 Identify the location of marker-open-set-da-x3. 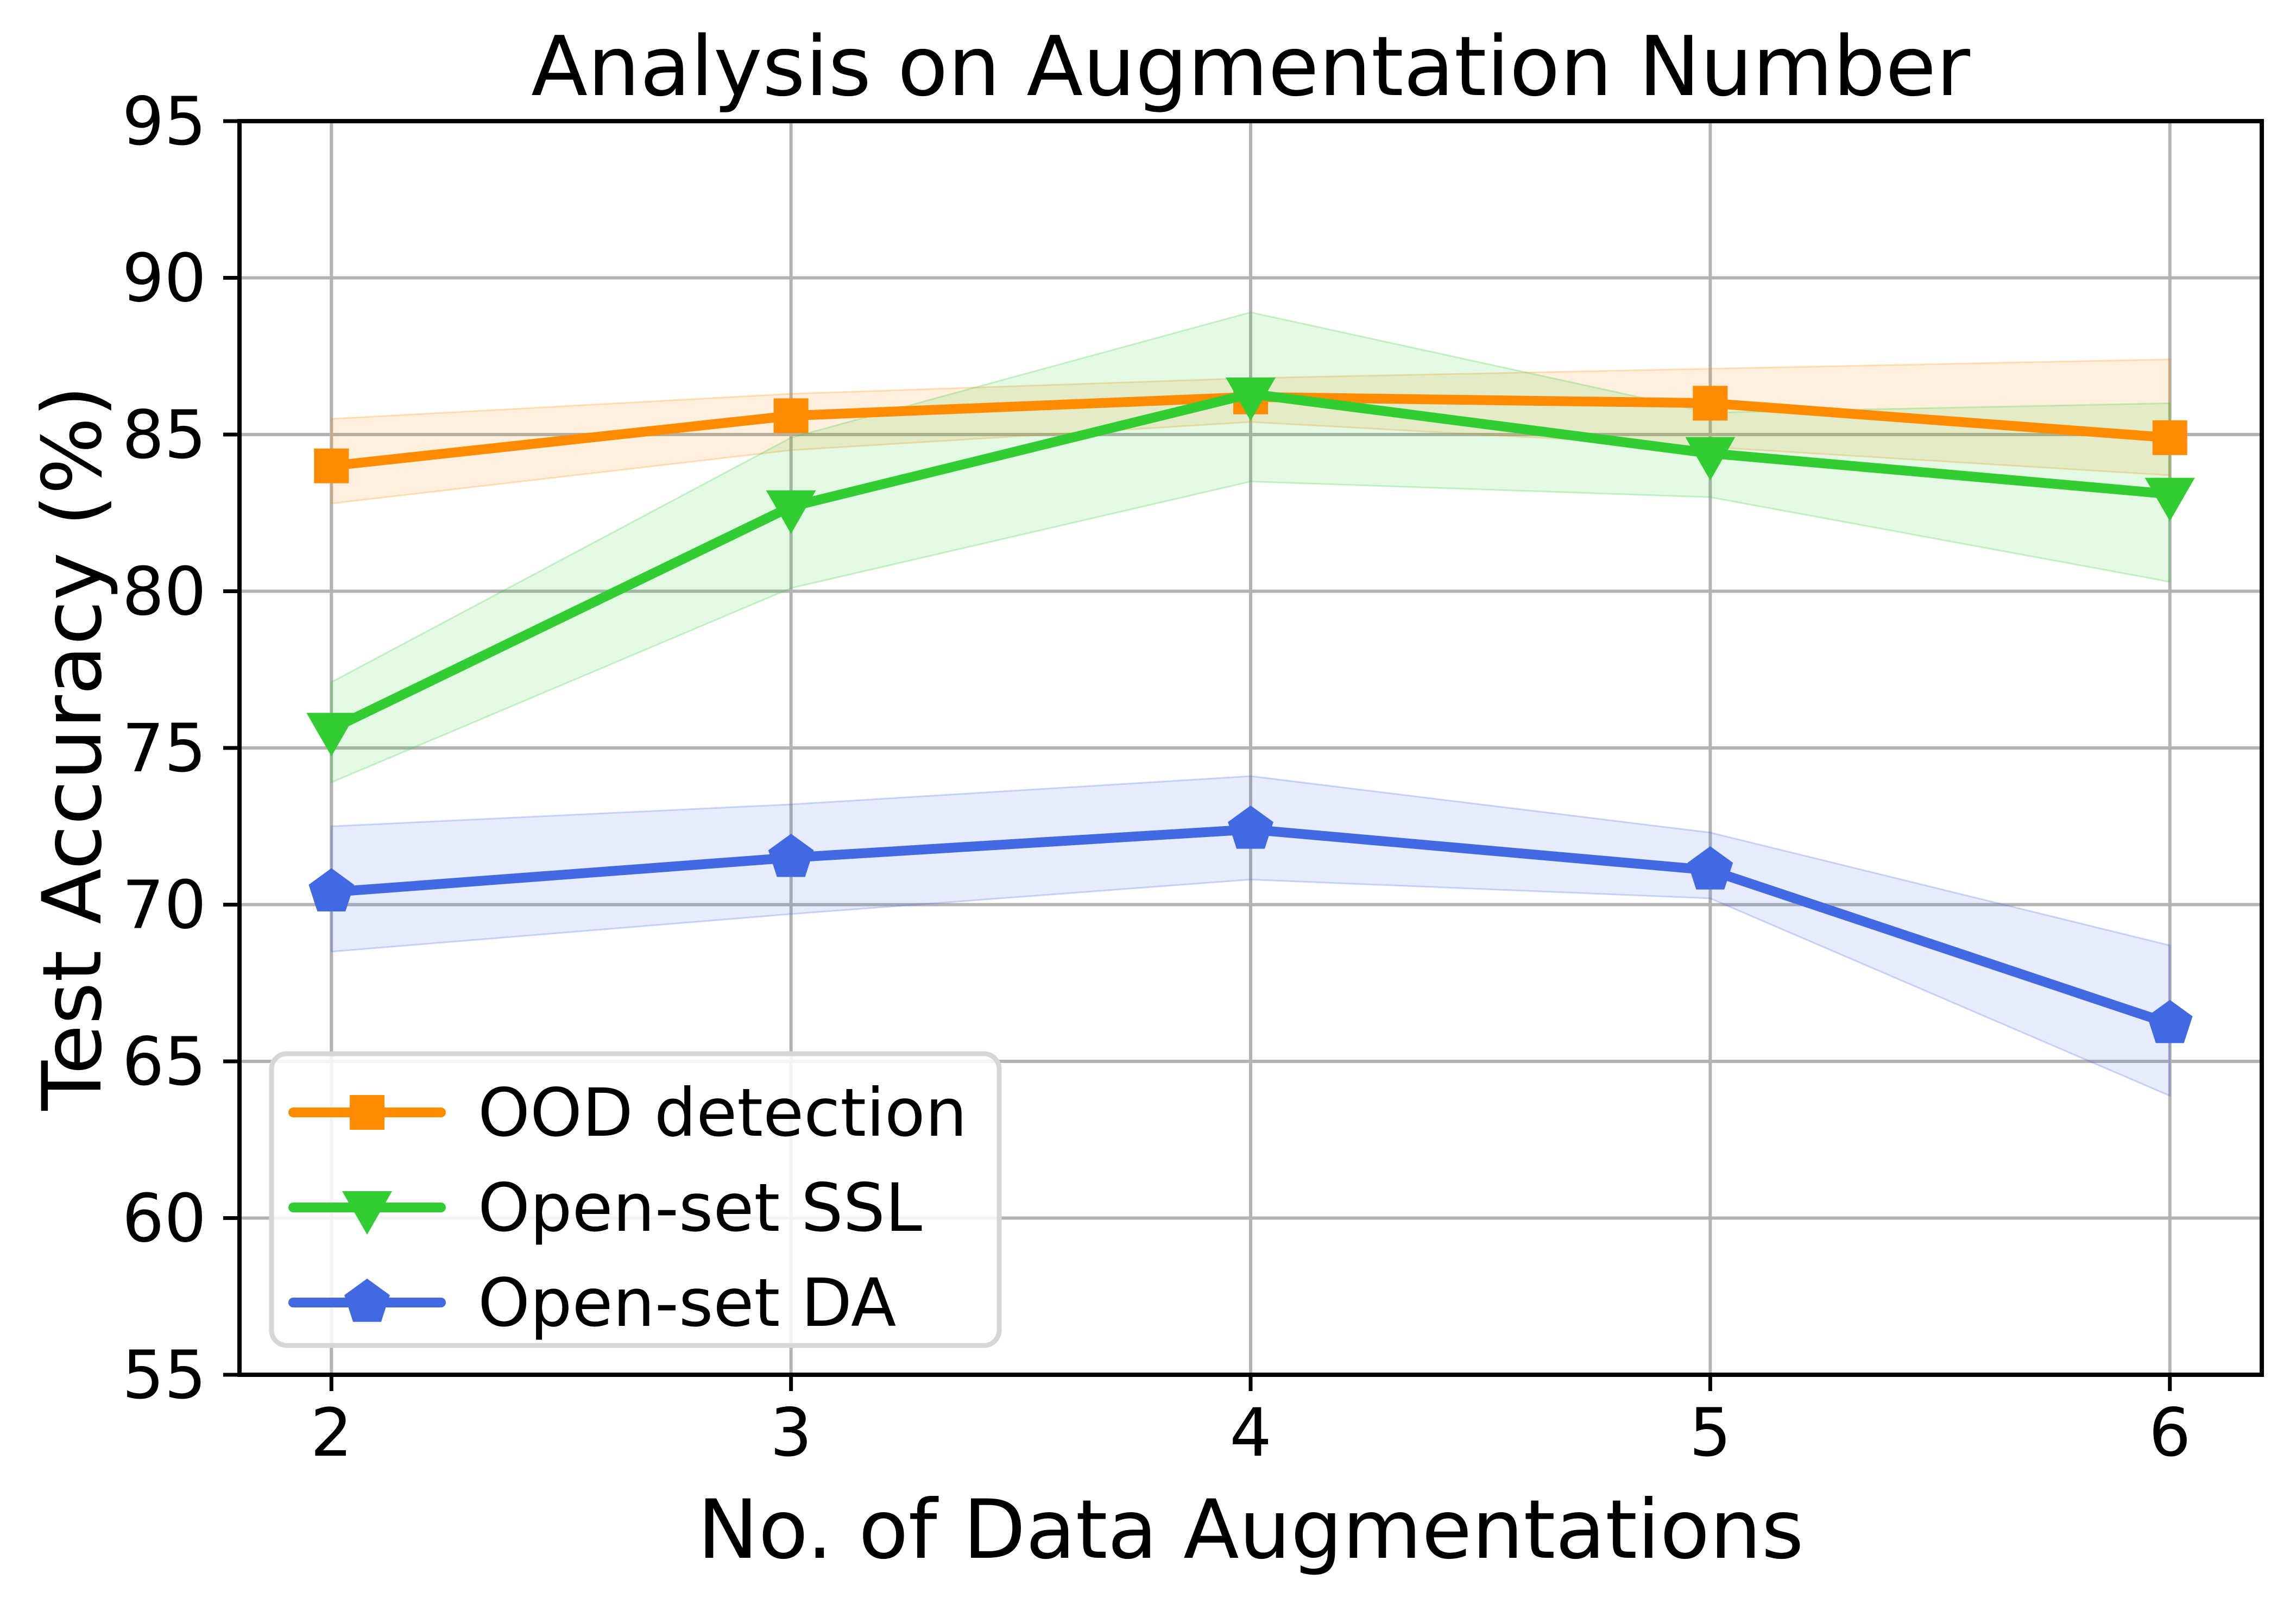
(791, 855).